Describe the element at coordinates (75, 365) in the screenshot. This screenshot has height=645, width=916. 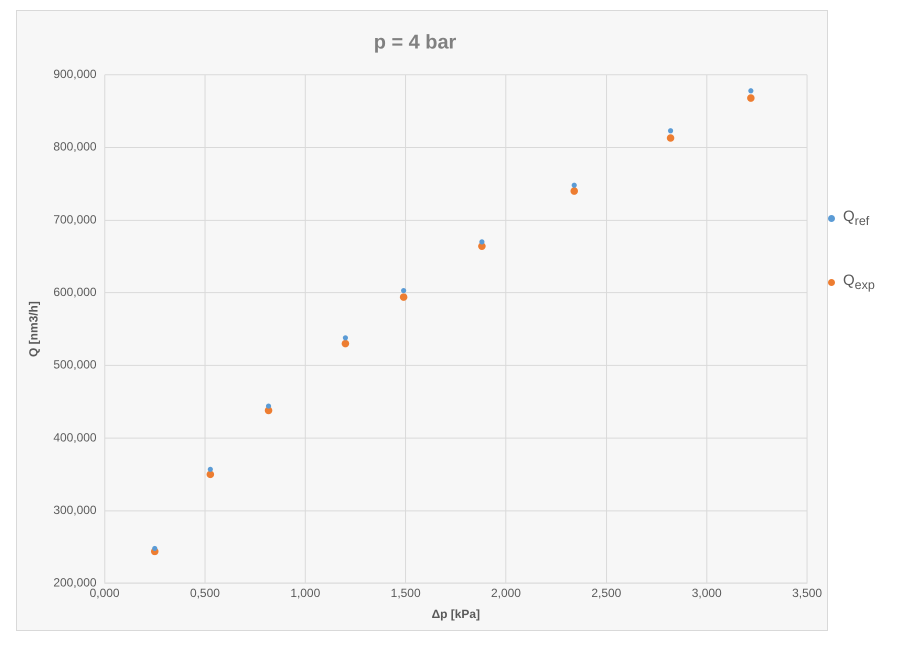
I see `y-tick-label: 500,000` at that location.